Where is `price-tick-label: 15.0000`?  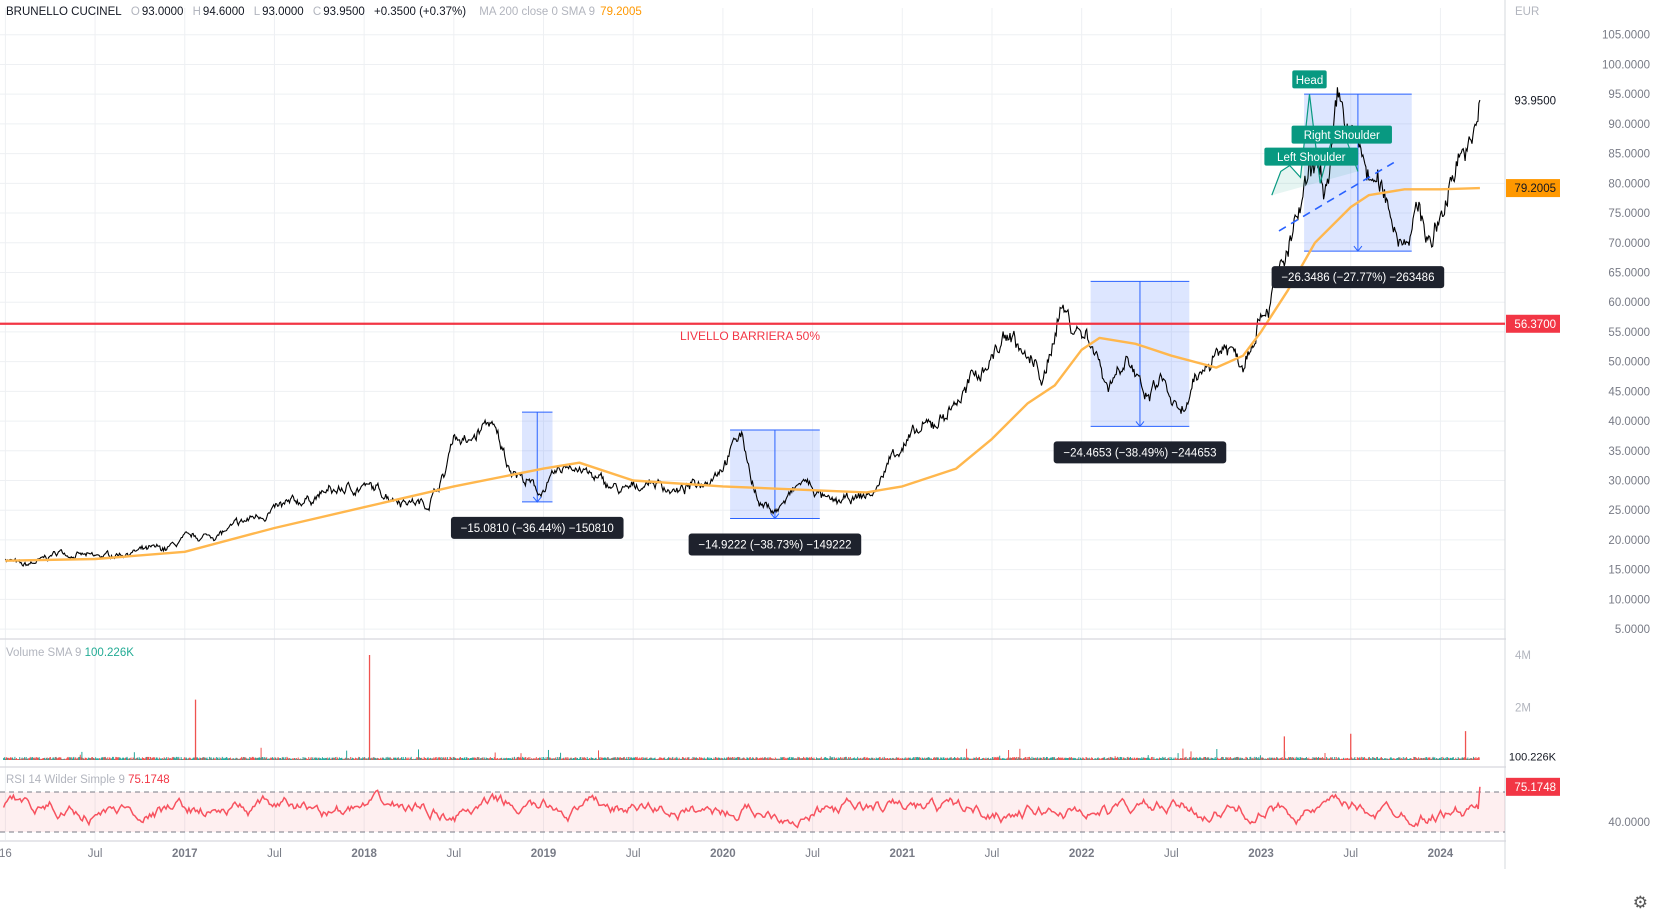 price-tick-label: 15.0000 is located at coordinates (1629, 571).